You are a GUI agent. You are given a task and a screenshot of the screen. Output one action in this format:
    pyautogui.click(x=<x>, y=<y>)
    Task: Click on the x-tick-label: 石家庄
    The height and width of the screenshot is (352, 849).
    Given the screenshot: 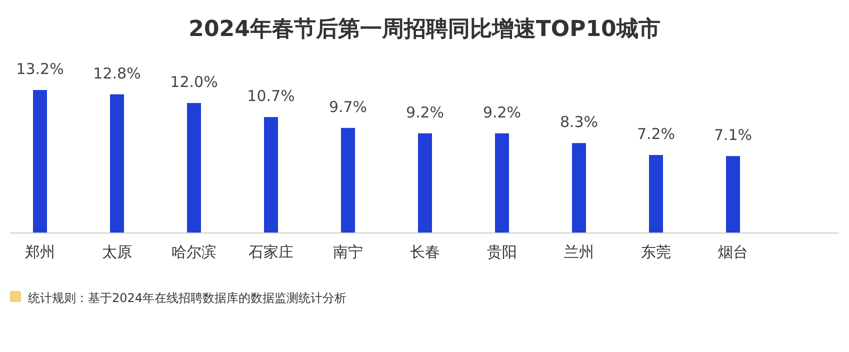 What is the action you would take?
    pyautogui.click(x=271, y=252)
    